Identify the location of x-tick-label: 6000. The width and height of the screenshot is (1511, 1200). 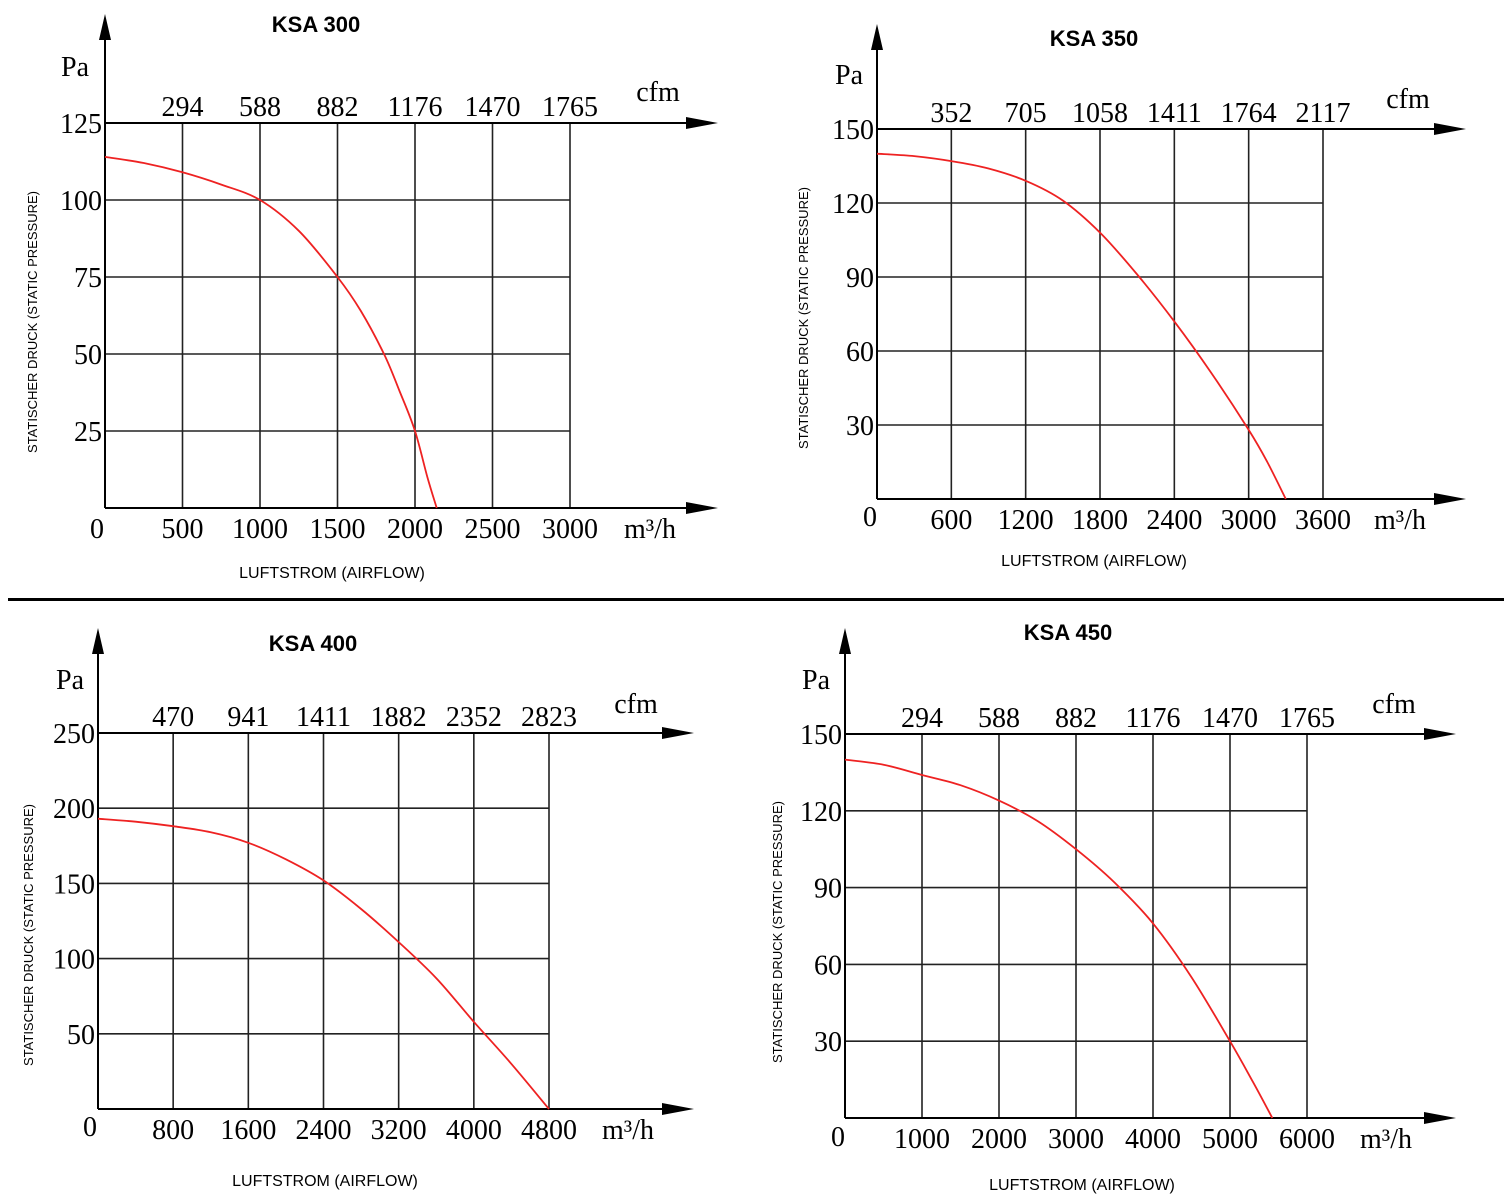
(1307, 1139).